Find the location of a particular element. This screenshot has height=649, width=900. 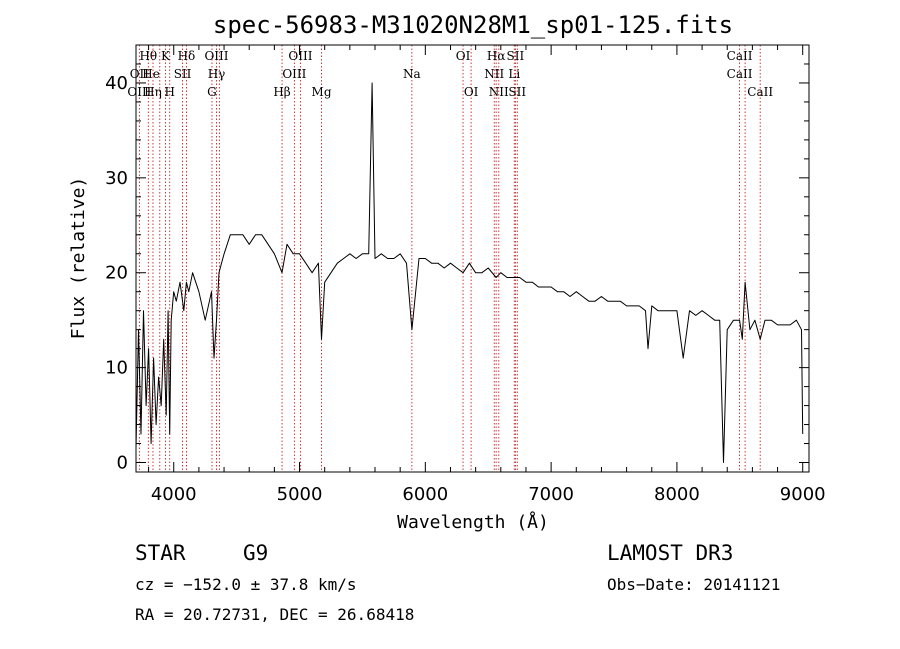

line-label-19: Hα is located at coordinates (496, 56).